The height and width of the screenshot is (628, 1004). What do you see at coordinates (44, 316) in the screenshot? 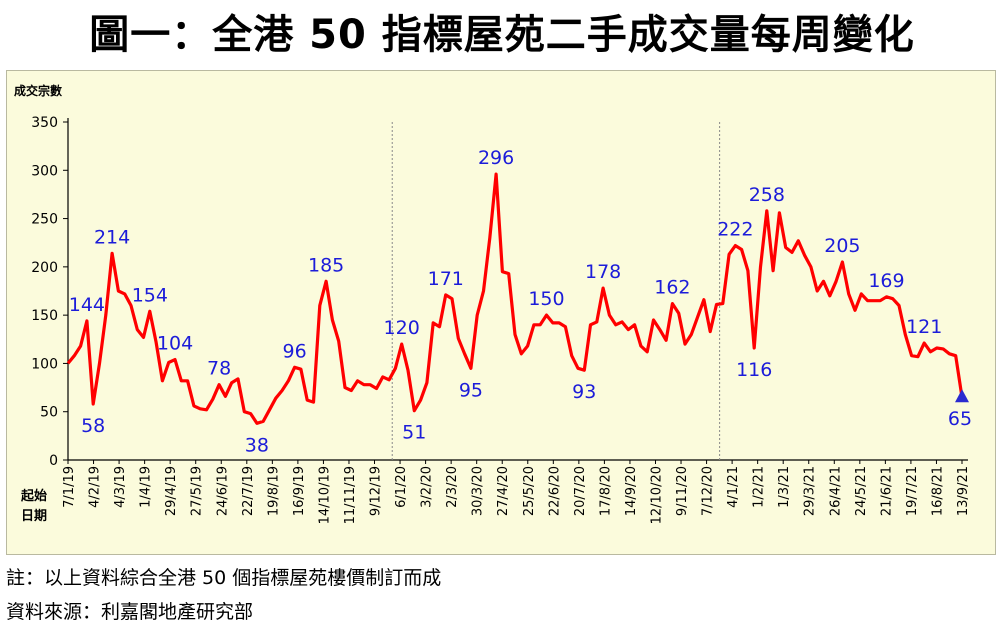
I see `y-tick-label: 150` at bounding box center [44, 316].